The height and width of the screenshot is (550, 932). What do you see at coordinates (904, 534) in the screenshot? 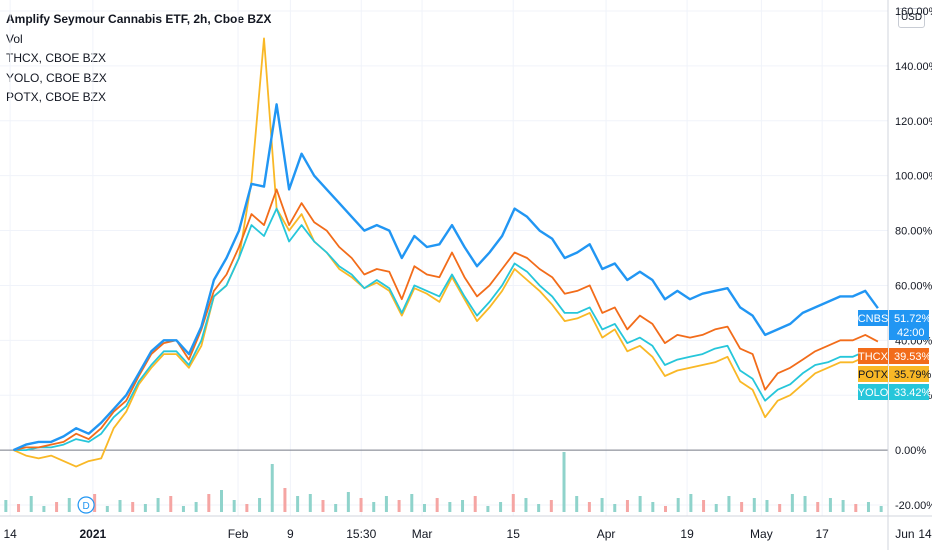
I see `x-tick-label: Jun` at bounding box center [904, 534].